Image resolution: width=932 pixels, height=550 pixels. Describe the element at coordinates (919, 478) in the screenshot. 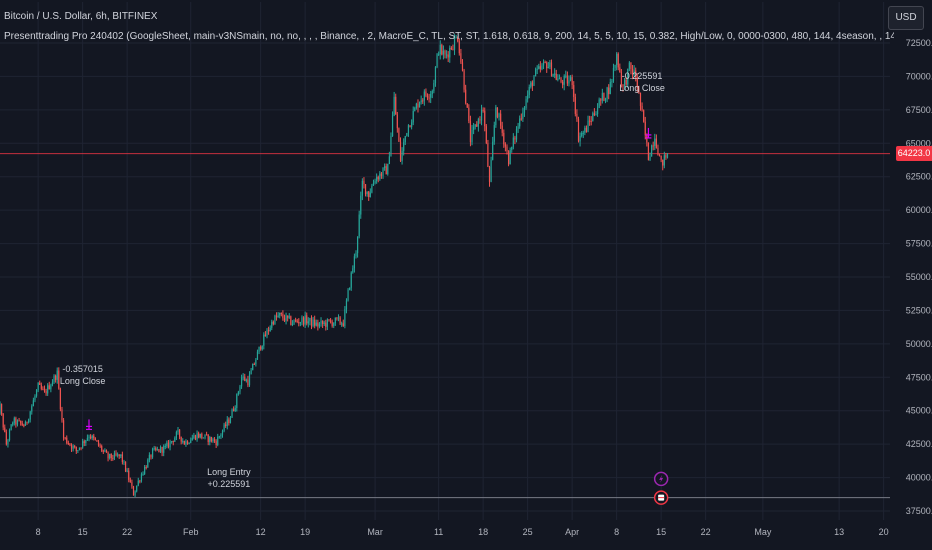

I see `price-axis-label: 40000.0` at that location.